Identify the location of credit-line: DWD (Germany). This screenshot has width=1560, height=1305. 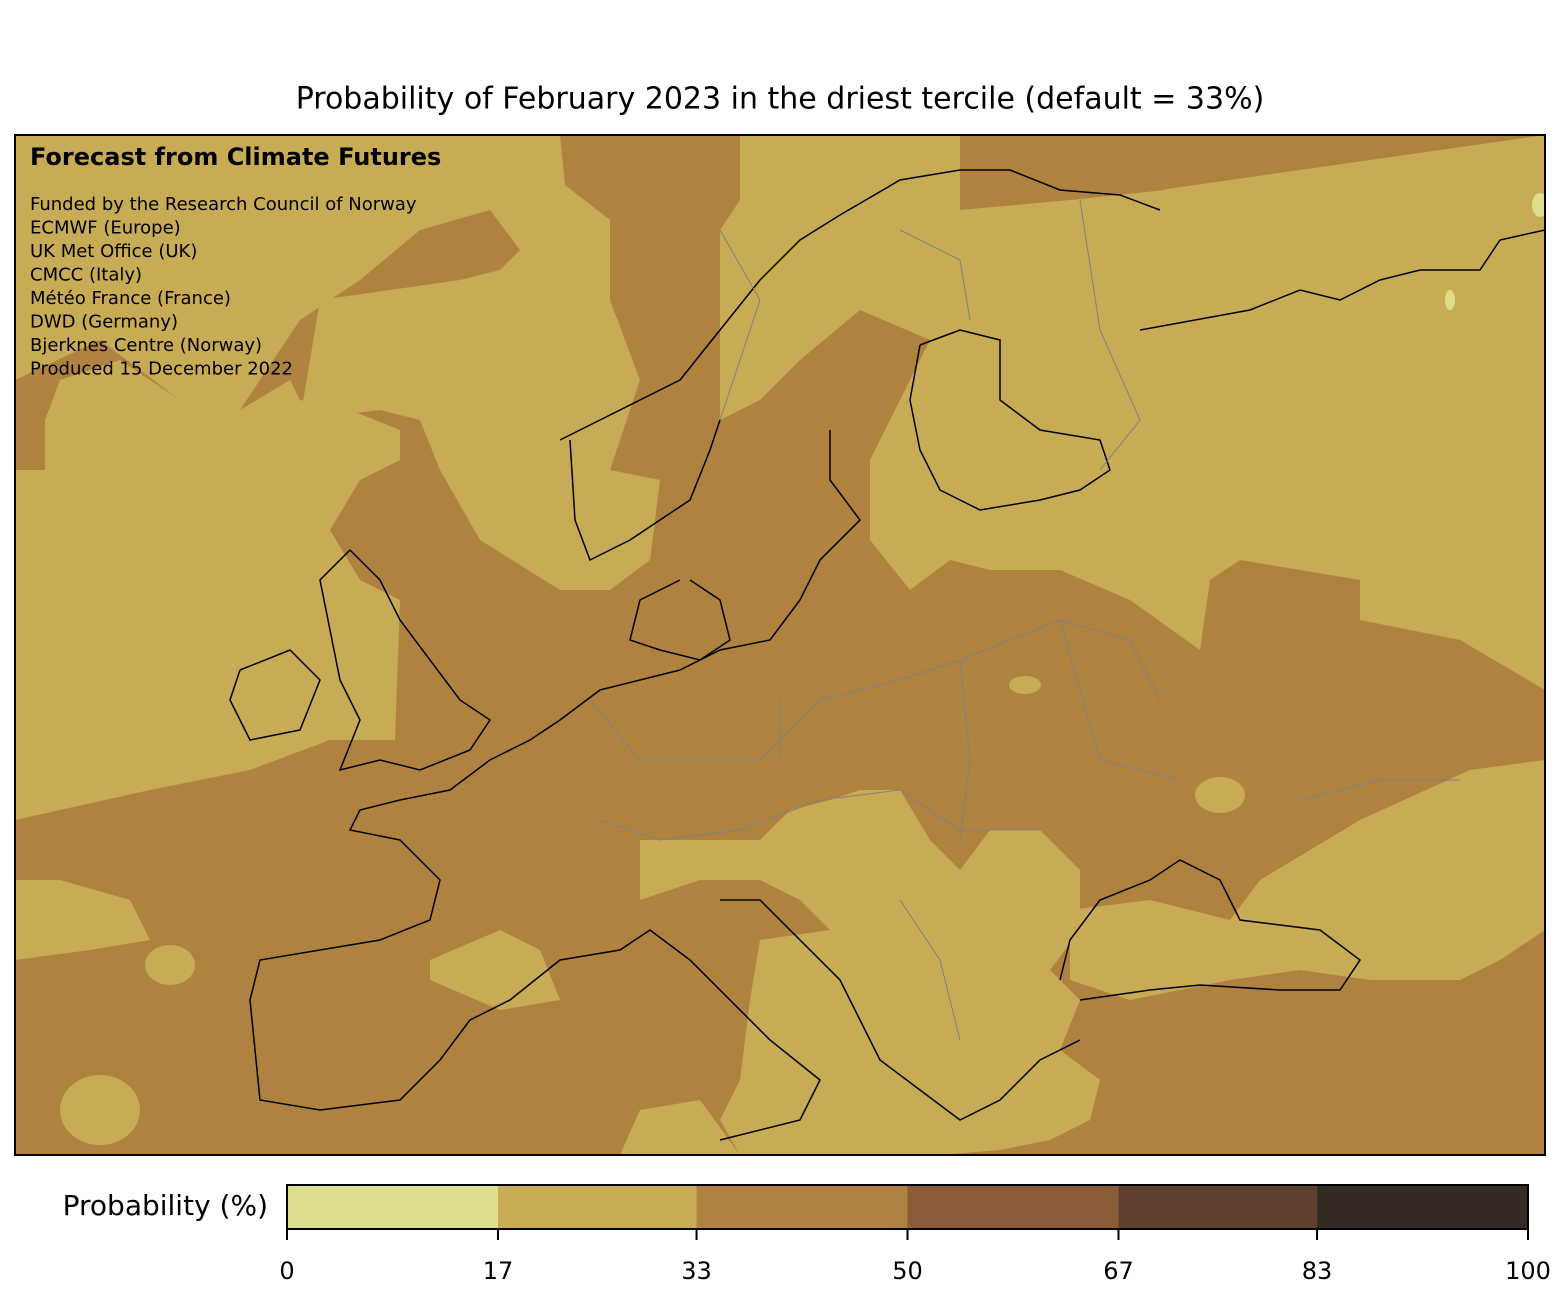
(104, 322).